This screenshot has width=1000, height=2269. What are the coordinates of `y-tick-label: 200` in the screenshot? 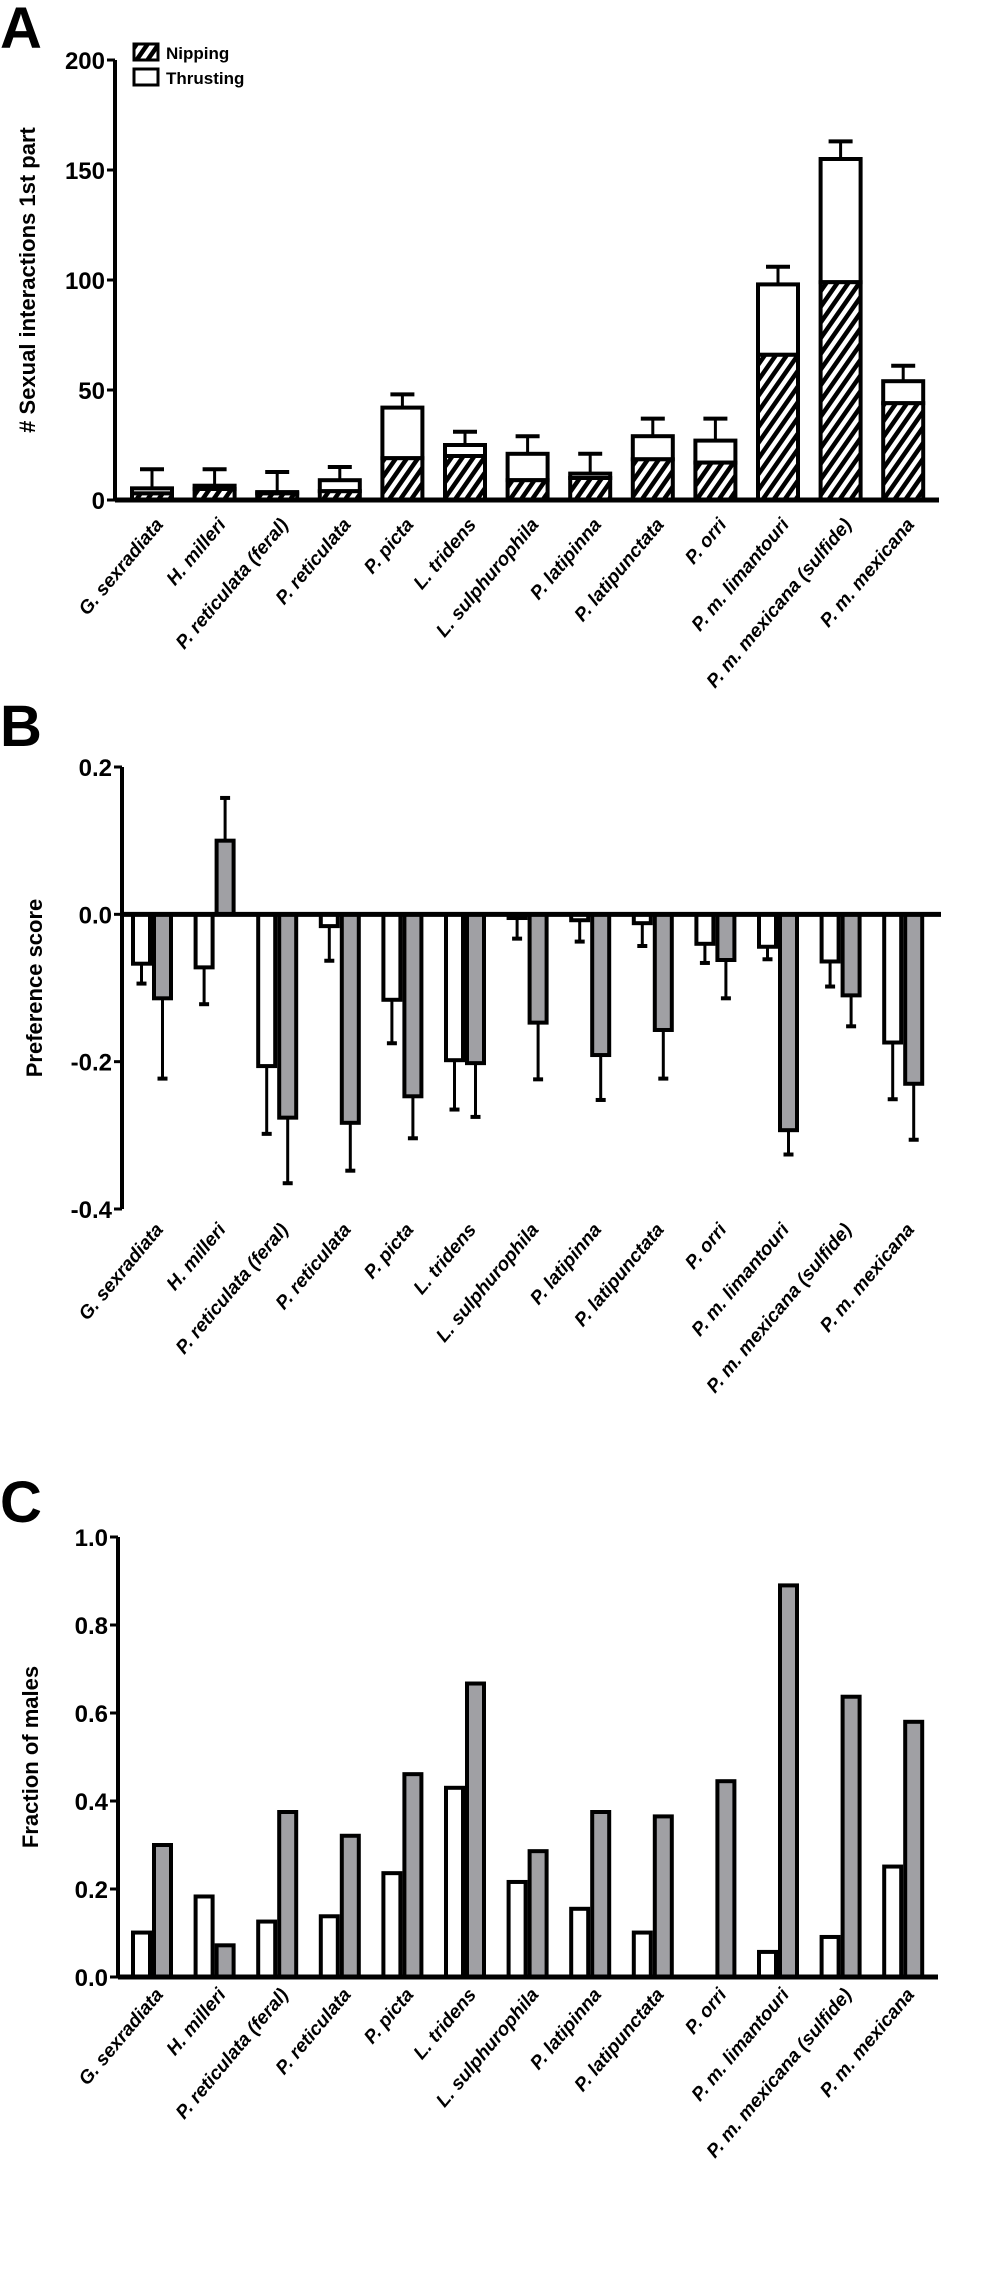 It's located at (85, 61).